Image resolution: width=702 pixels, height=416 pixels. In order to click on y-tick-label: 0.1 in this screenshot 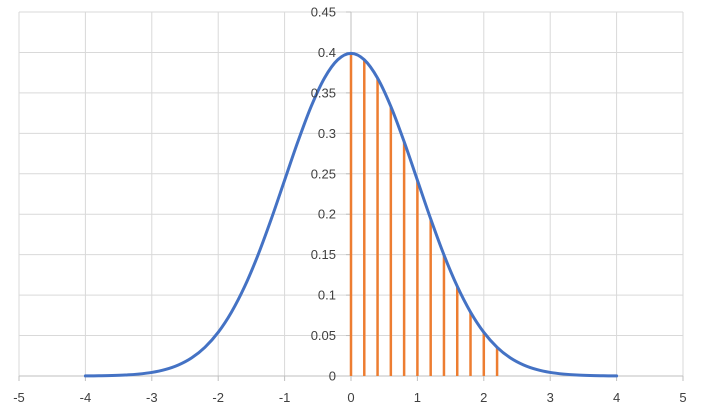, I will do `click(327, 295)`.